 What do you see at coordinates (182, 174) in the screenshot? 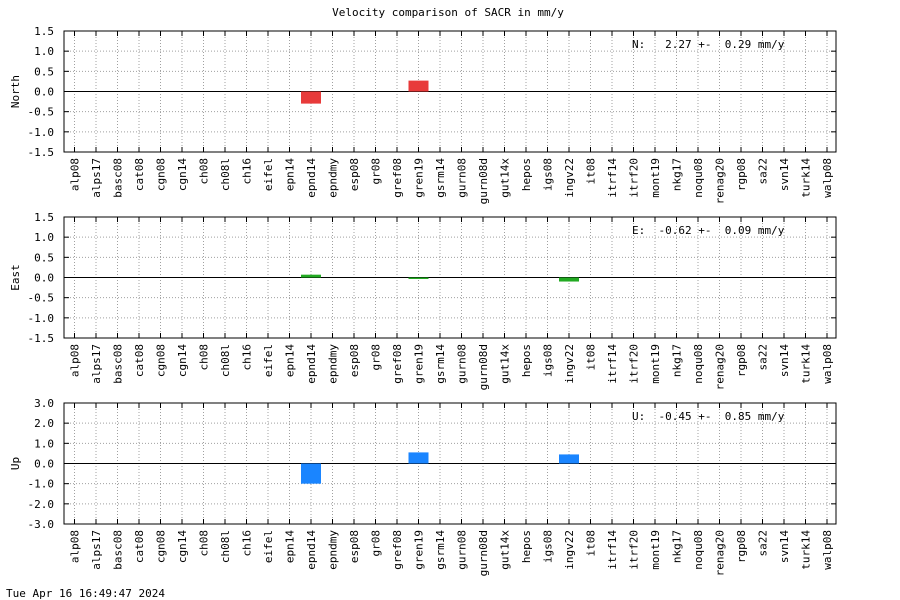
I see `x-tick-label: cgn14` at bounding box center [182, 174].